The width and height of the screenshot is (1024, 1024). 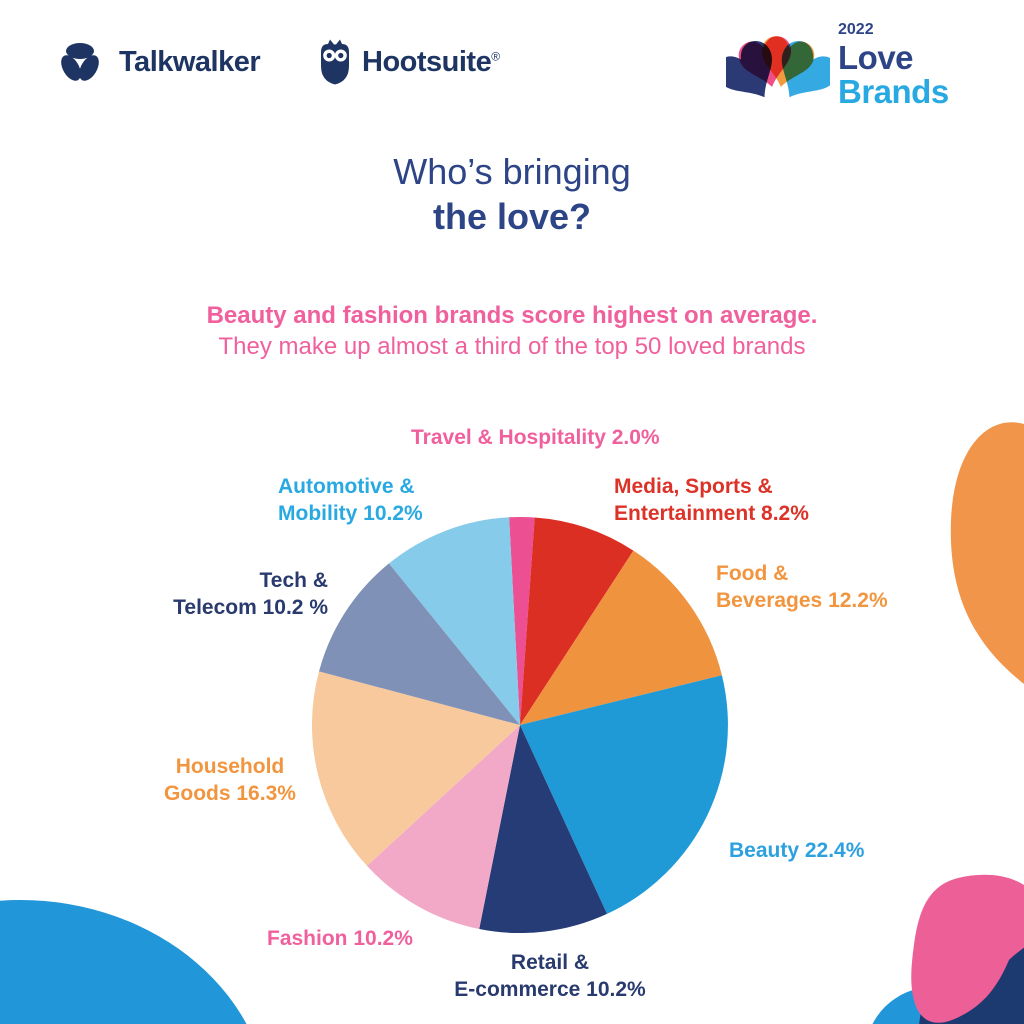 I want to click on pie-slice-tech-telecom, so click(x=419, y=644).